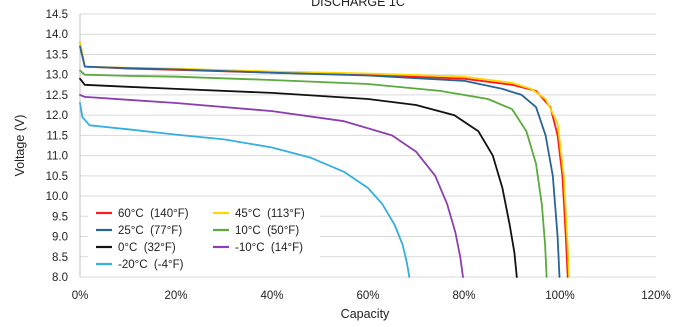  What do you see at coordinates (358, 4) in the screenshot?
I see `chart-title: DISCHARGE 1C` at bounding box center [358, 4].